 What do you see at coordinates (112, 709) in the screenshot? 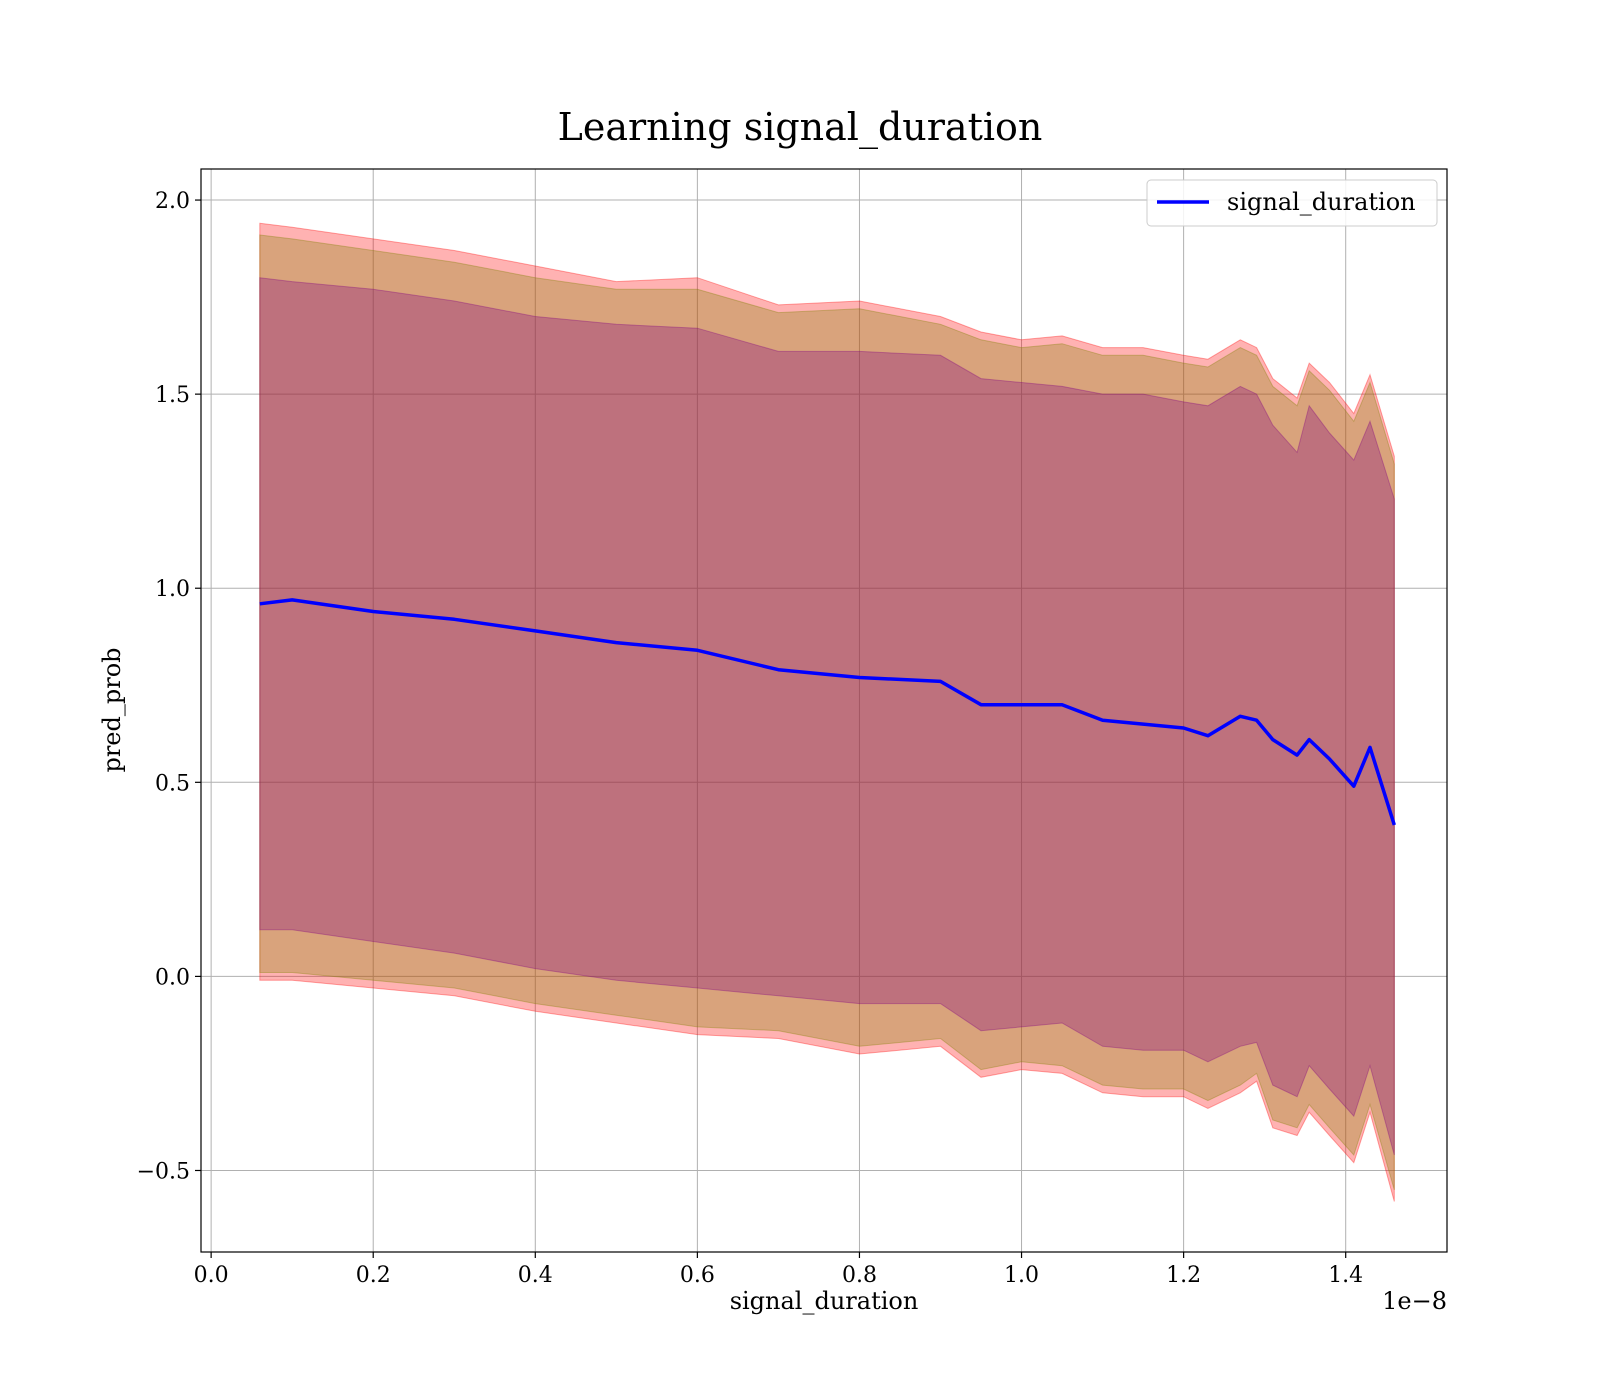
I see `y-axis-label: pred_prob` at bounding box center [112, 709].